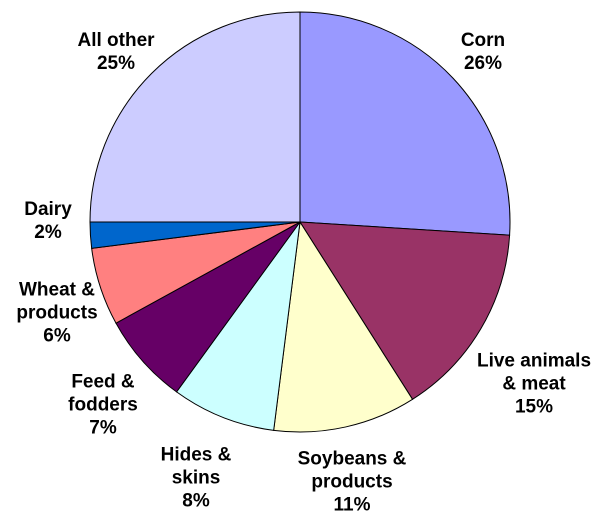  I want to click on slice-label-1: Live animals & meat 15%, so click(534, 384).